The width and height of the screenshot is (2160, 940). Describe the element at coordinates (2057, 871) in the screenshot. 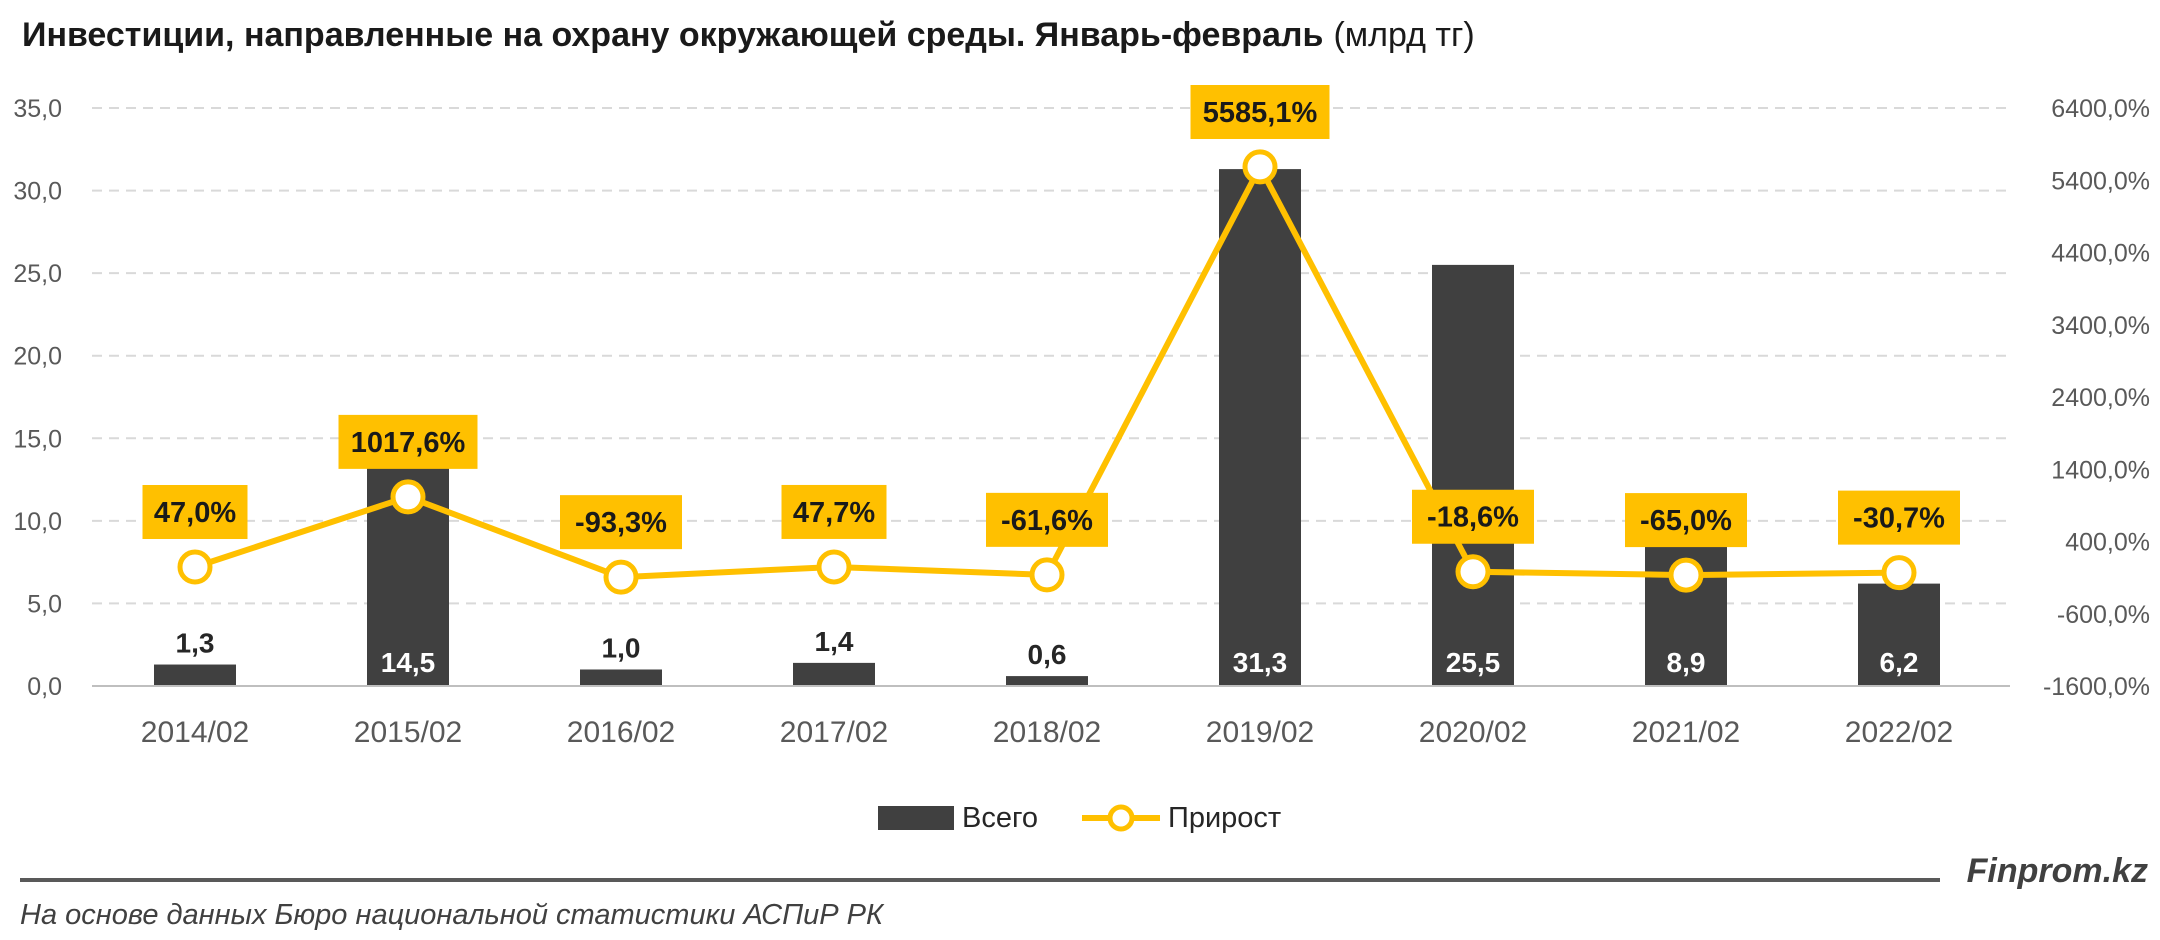

I see `footer-brand: Finprom.kz` at that location.